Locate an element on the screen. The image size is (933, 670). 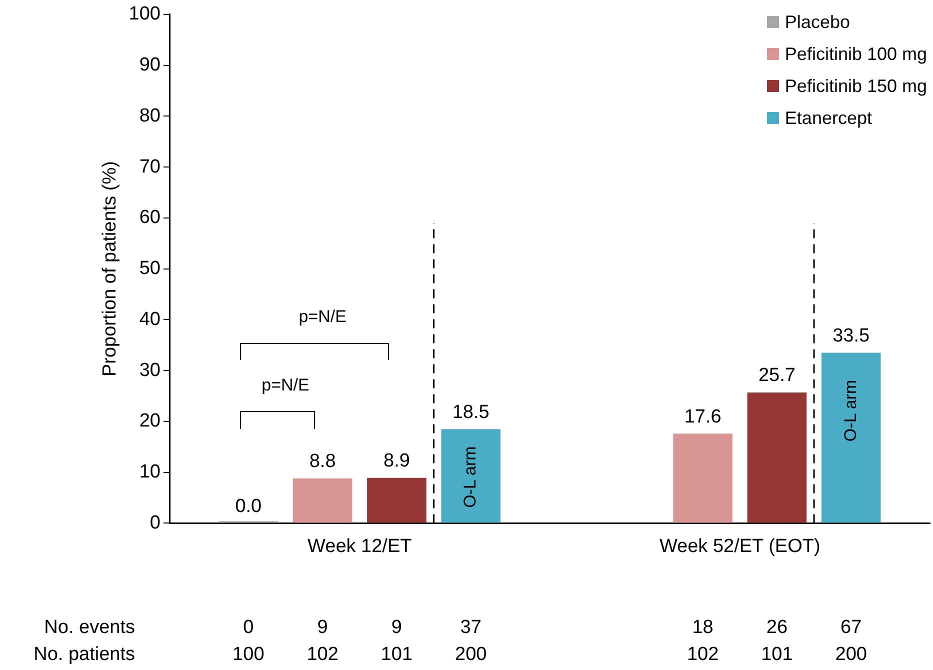
y-tick-label: 50 is located at coordinates (149, 269).